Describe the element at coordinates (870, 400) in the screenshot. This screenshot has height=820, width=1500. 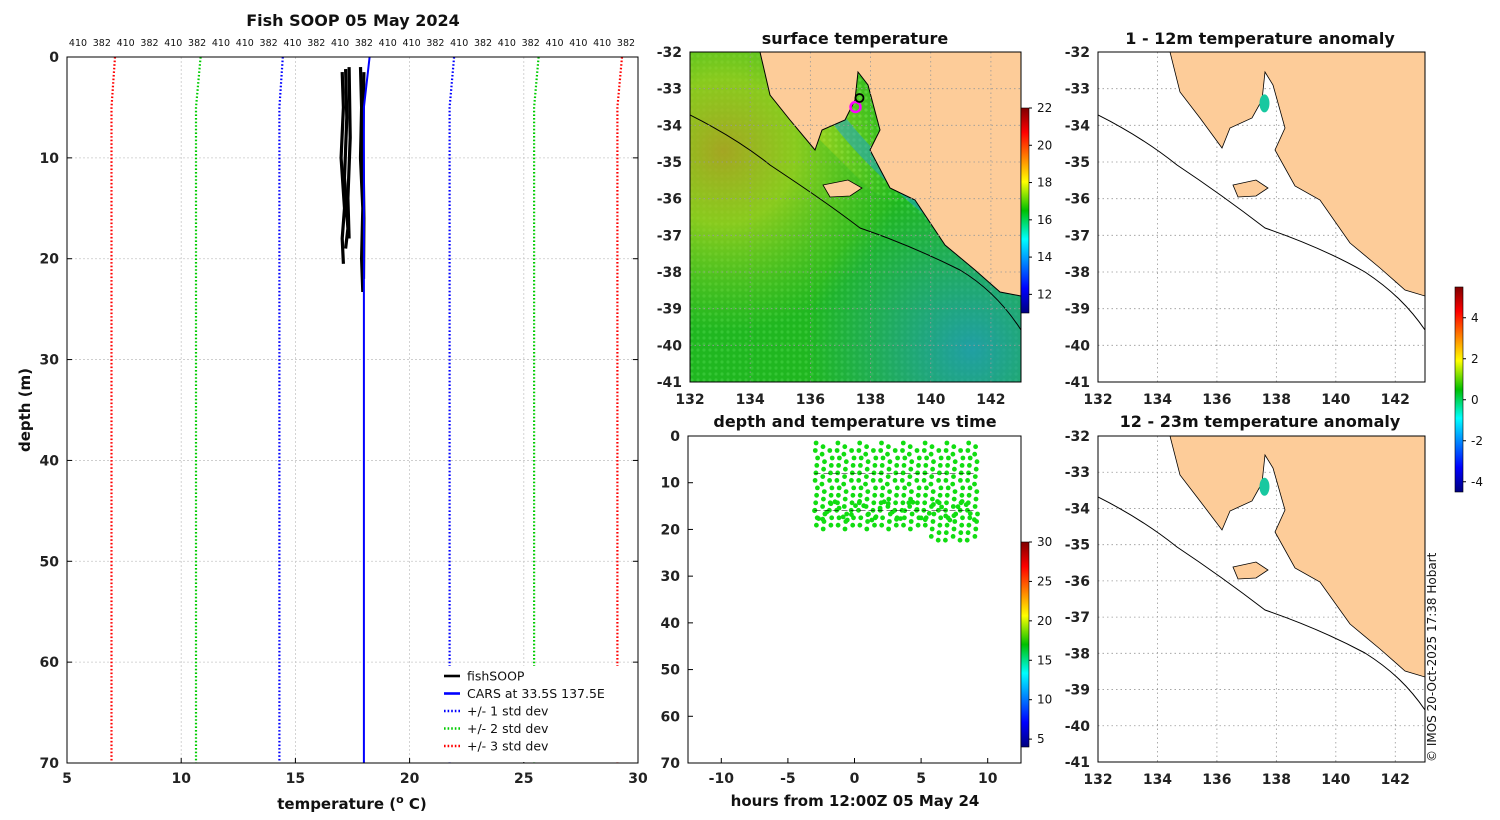
I see `sst-lon-label: 138` at that location.